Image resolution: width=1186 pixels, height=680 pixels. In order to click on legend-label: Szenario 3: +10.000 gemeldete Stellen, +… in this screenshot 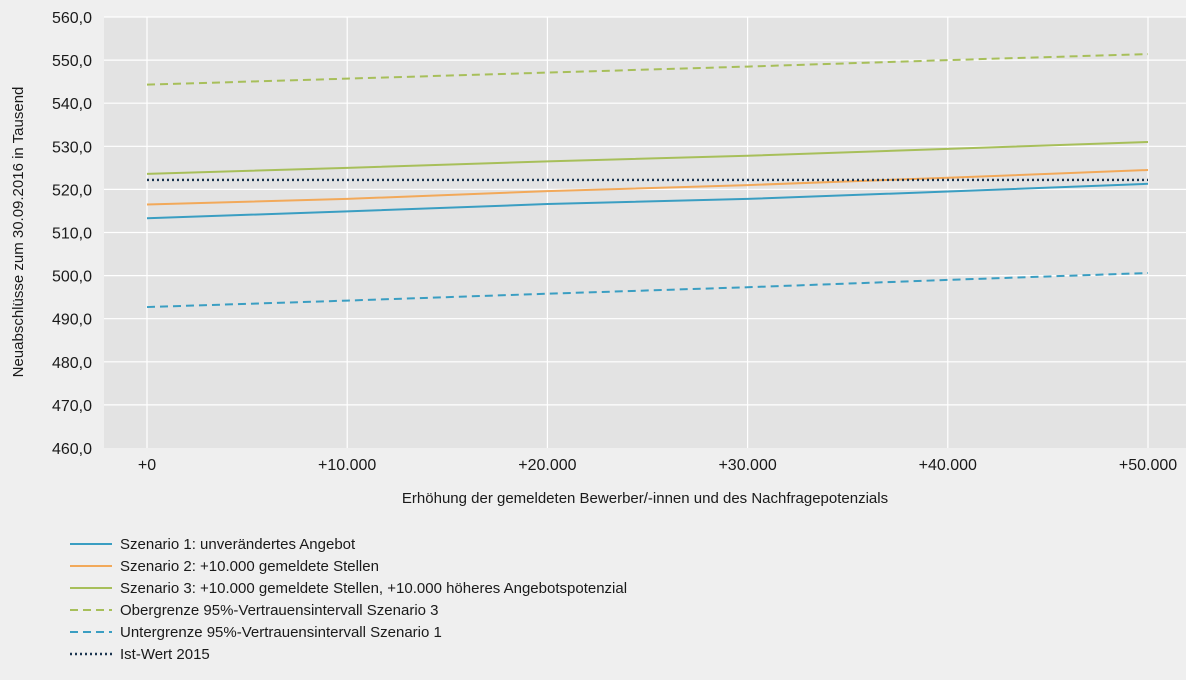, I will do `click(373, 588)`.